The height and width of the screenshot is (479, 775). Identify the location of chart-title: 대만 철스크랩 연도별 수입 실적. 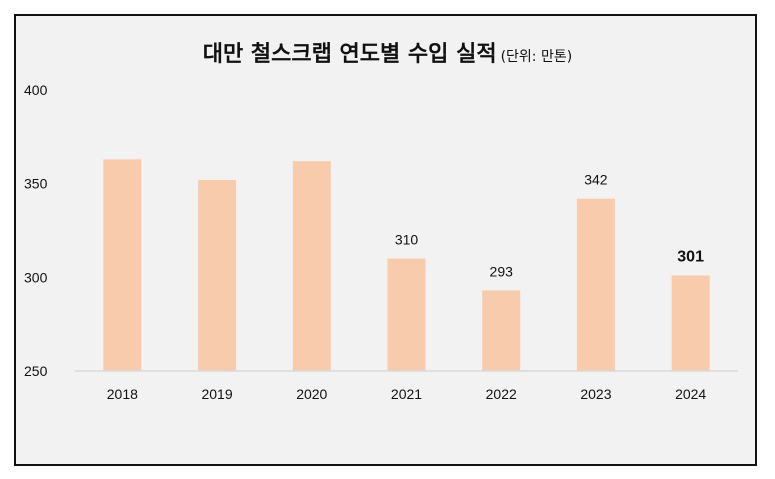
(349, 54).